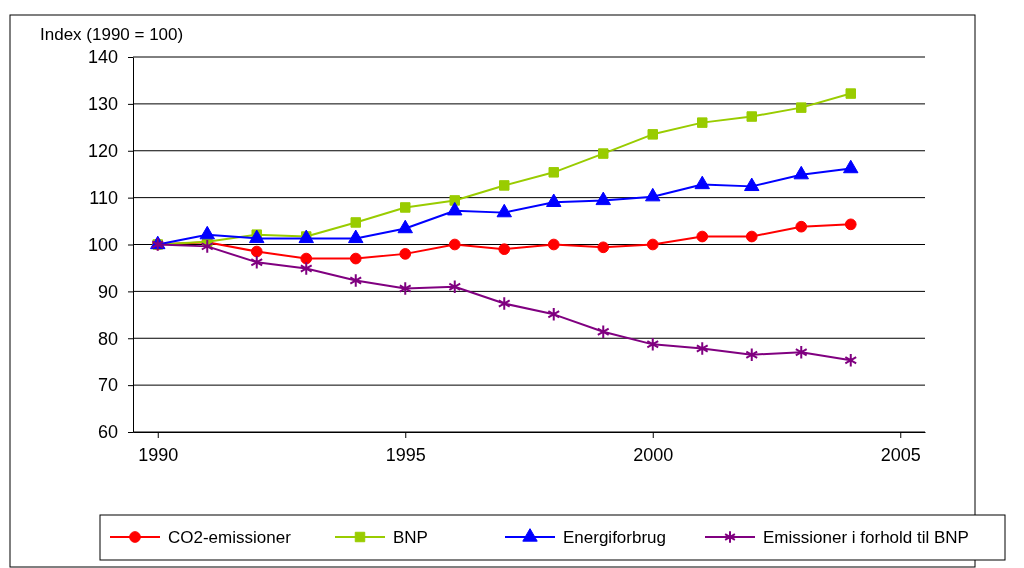 Image resolution: width=1024 pixels, height=568 pixels. I want to click on y-tick-label: 60, so click(107, 432).